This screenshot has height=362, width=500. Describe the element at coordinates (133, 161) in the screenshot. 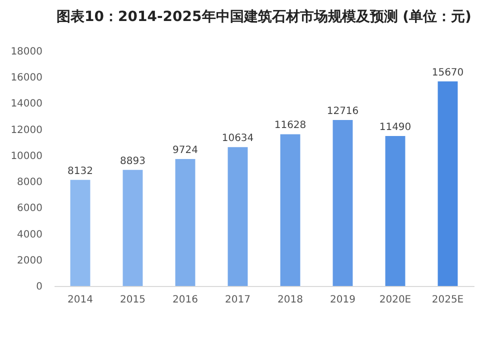

I see `data-label: 8893` at that location.